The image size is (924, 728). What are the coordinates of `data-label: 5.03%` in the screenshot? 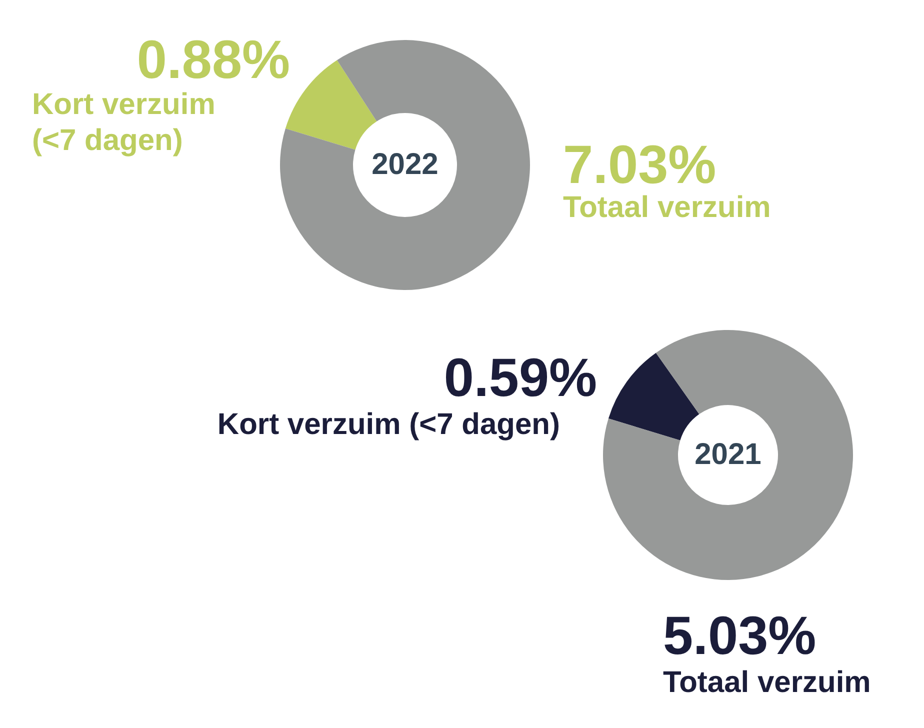 It's located at (739, 636).